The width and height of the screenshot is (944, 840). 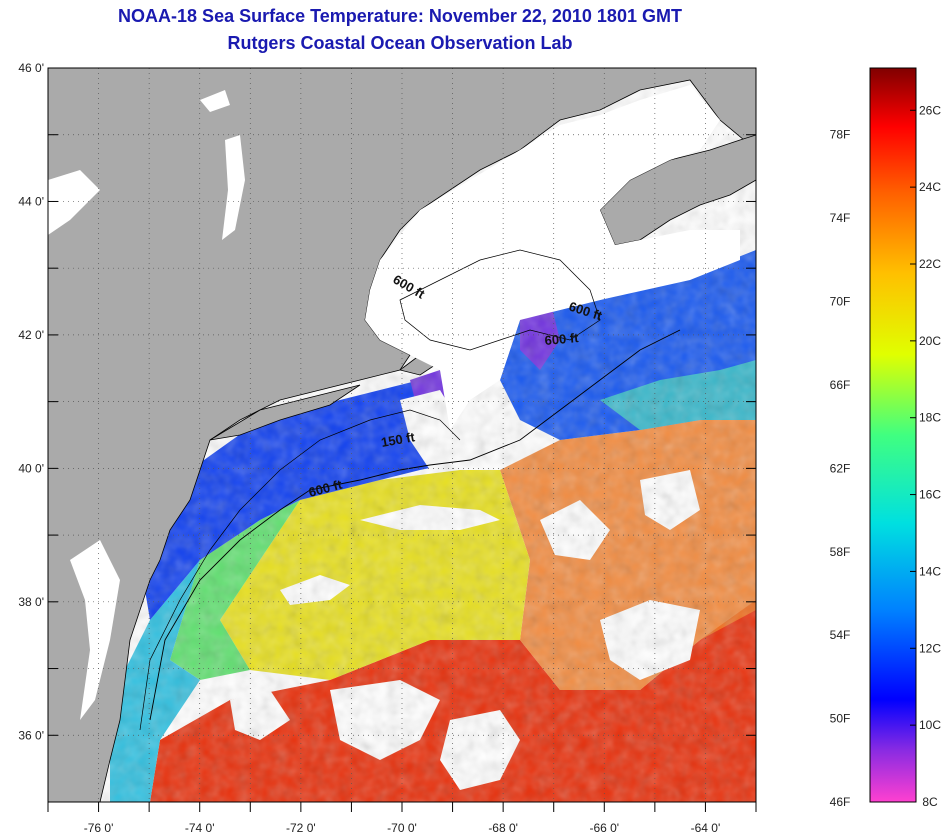 I want to click on colorbar-f-label: 70F, so click(x=840, y=302).